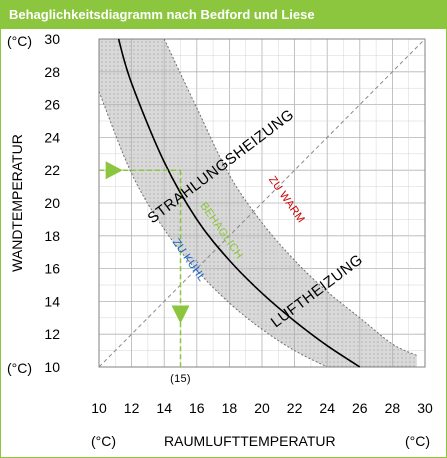  Describe the element at coordinates (52, 334) in the screenshot. I see `y-tick-label: 12` at that location.